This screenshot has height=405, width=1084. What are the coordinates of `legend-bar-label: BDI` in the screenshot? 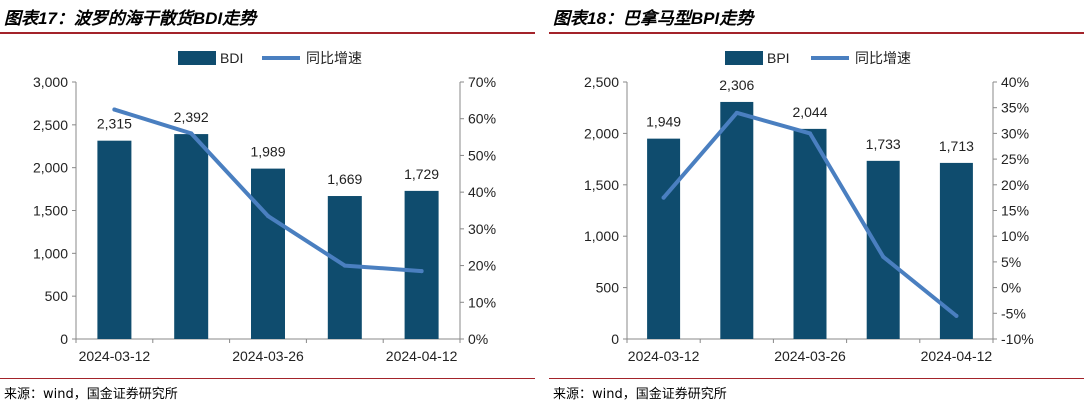 It's located at (231, 58).